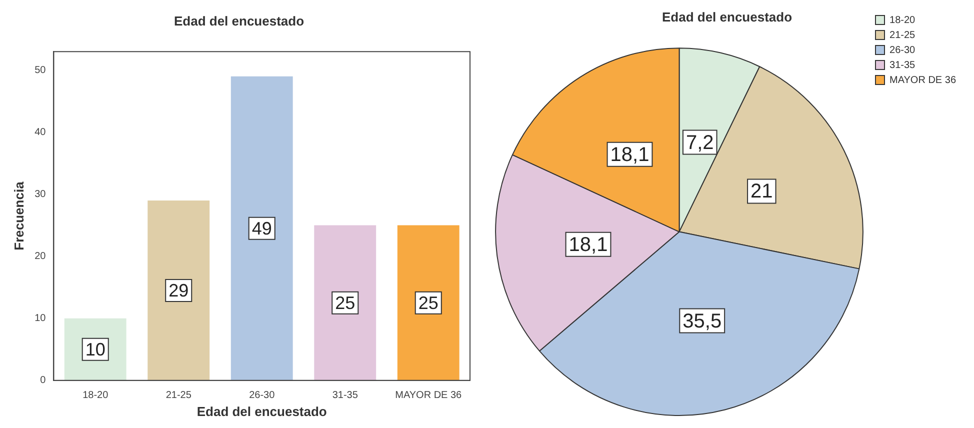  Describe the element at coordinates (428, 396) in the screenshot. I see `x-tick-label: MAYOR DE 36` at that location.